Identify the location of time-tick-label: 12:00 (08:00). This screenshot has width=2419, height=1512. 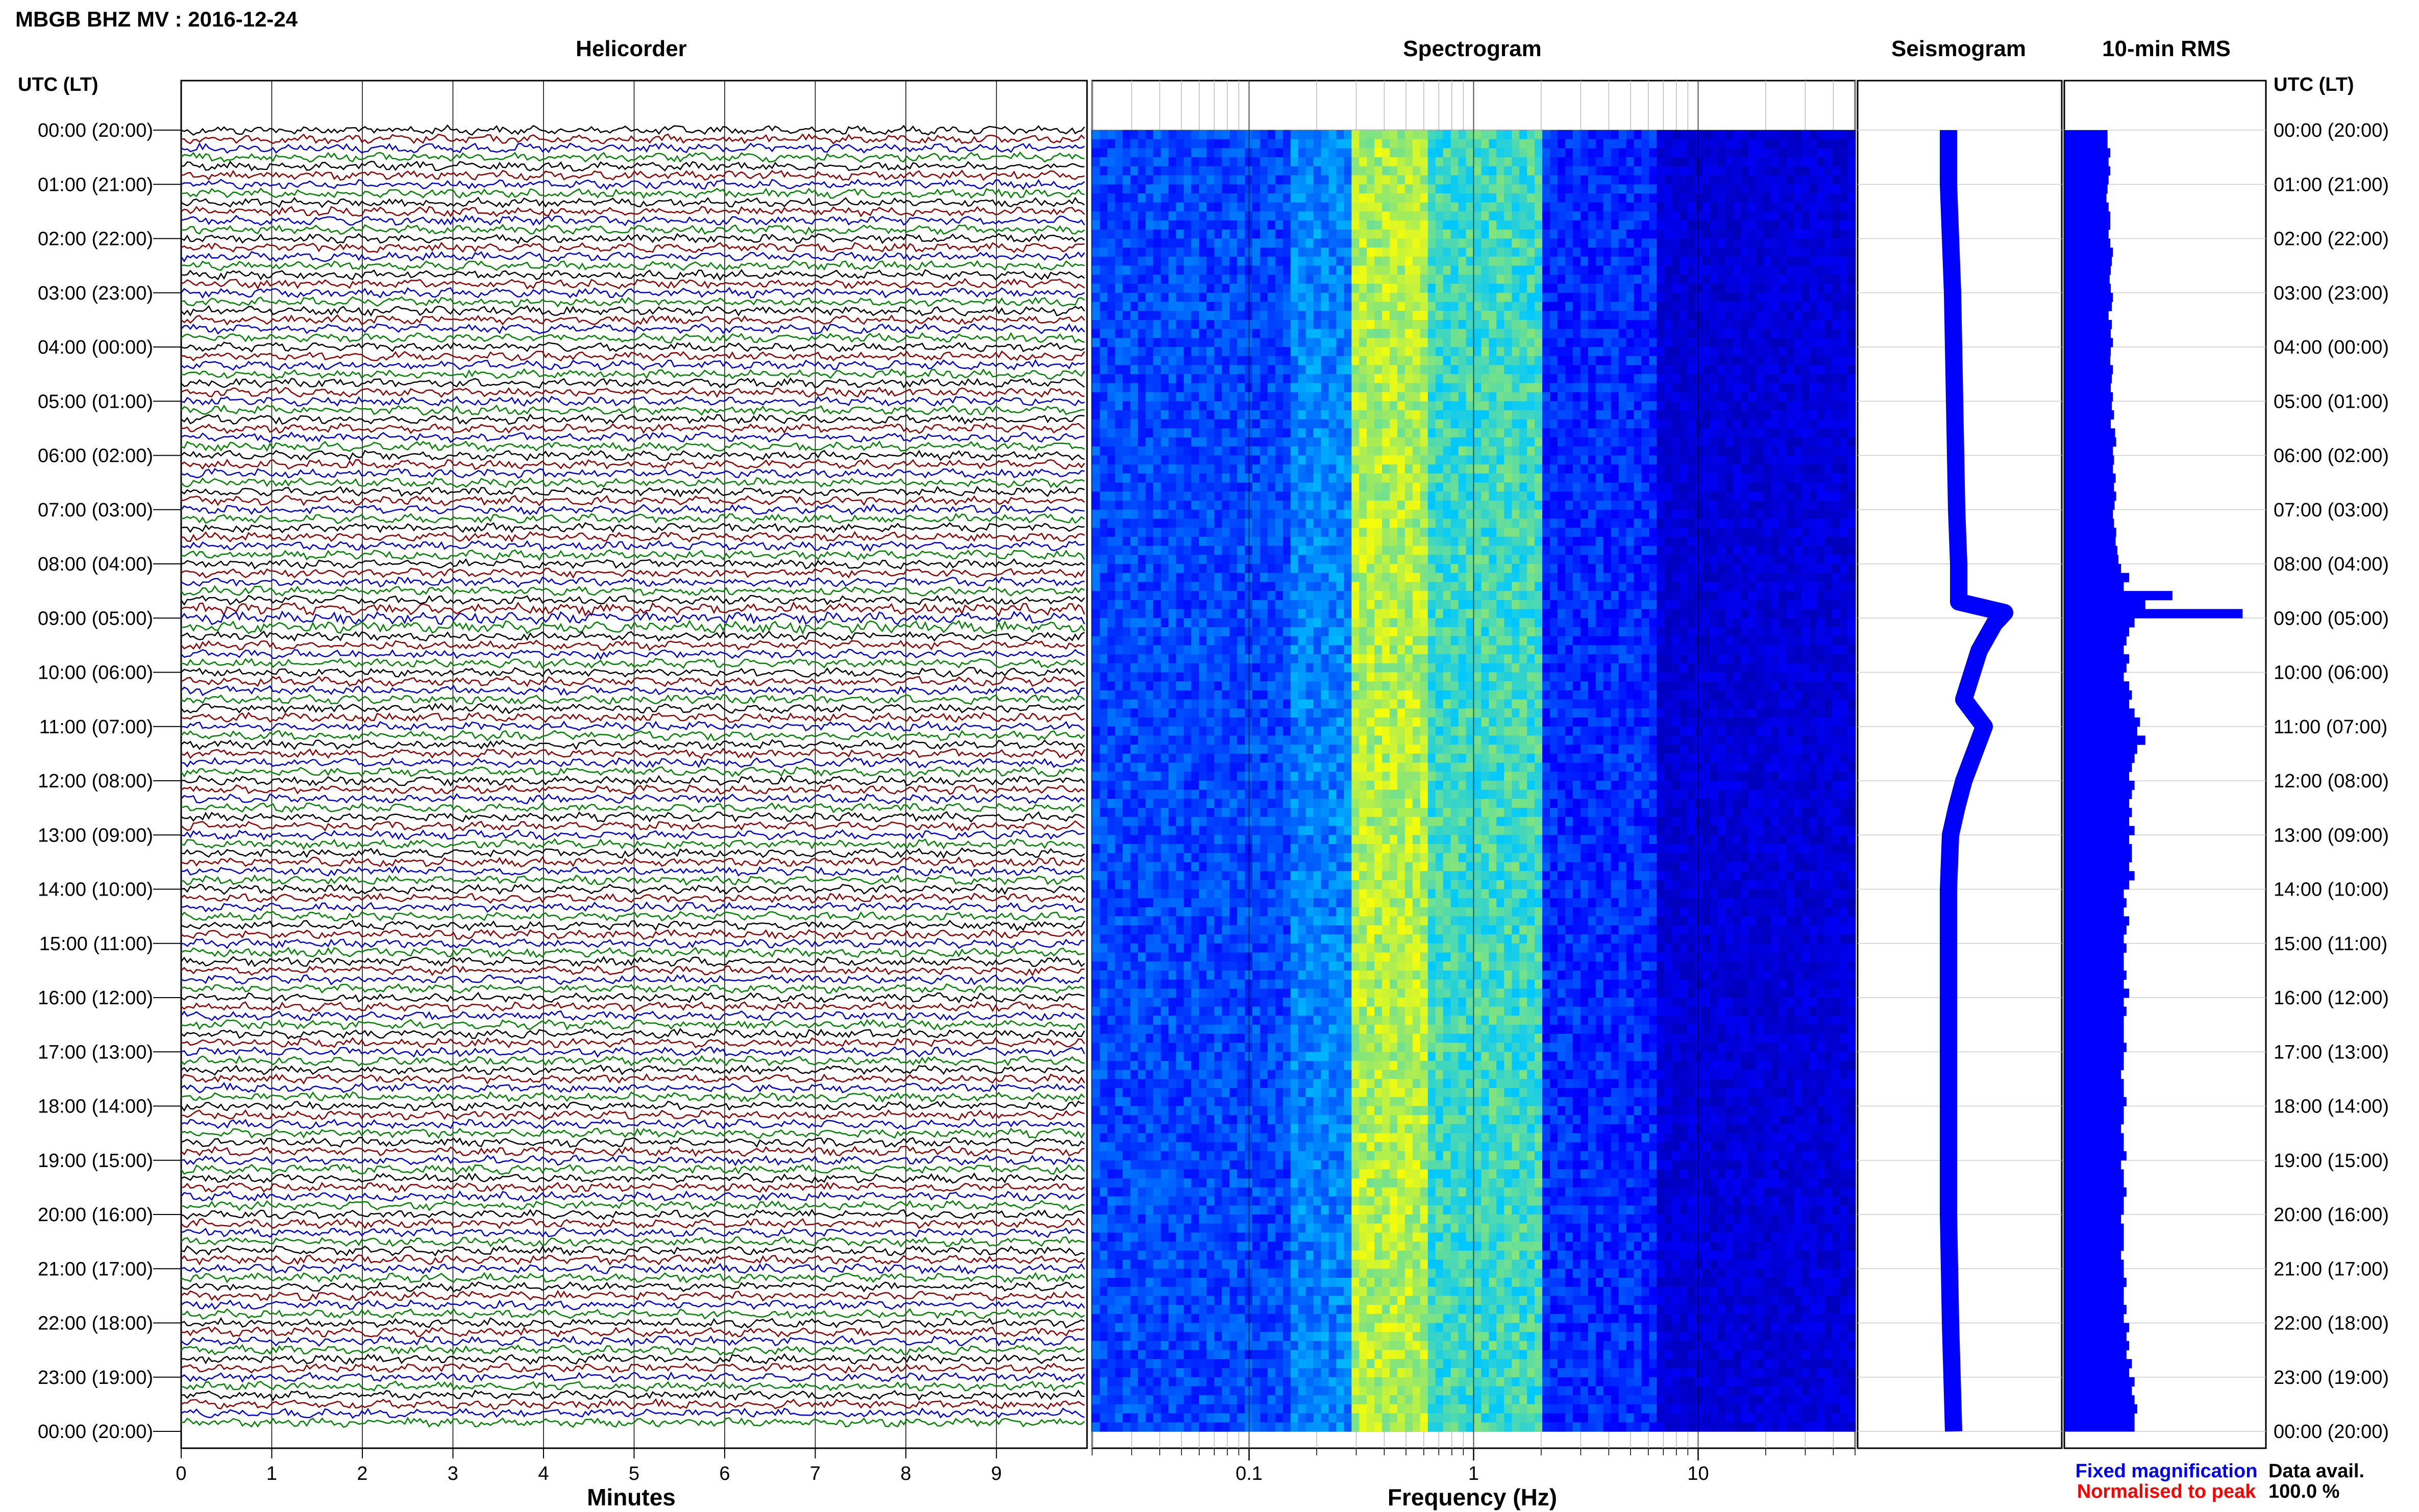
(2331, 781).